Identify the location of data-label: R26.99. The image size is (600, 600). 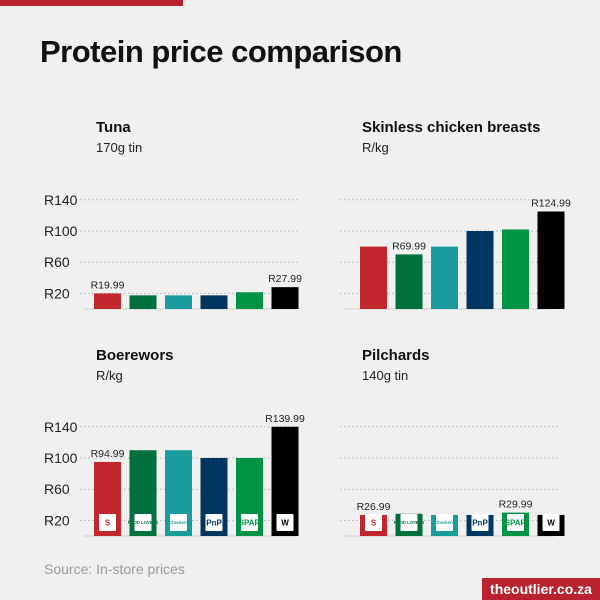
(374, 507).